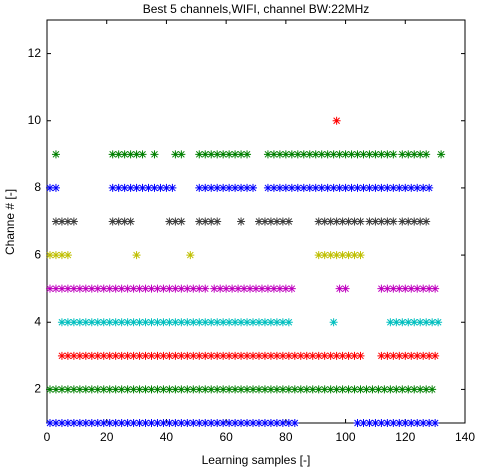 The height and width of the screenshot is (472, 485). What do you see at coordinates (47, 437) in the screenshot?
I see `x-tick-label: 0` at bounding box center [47, 437].